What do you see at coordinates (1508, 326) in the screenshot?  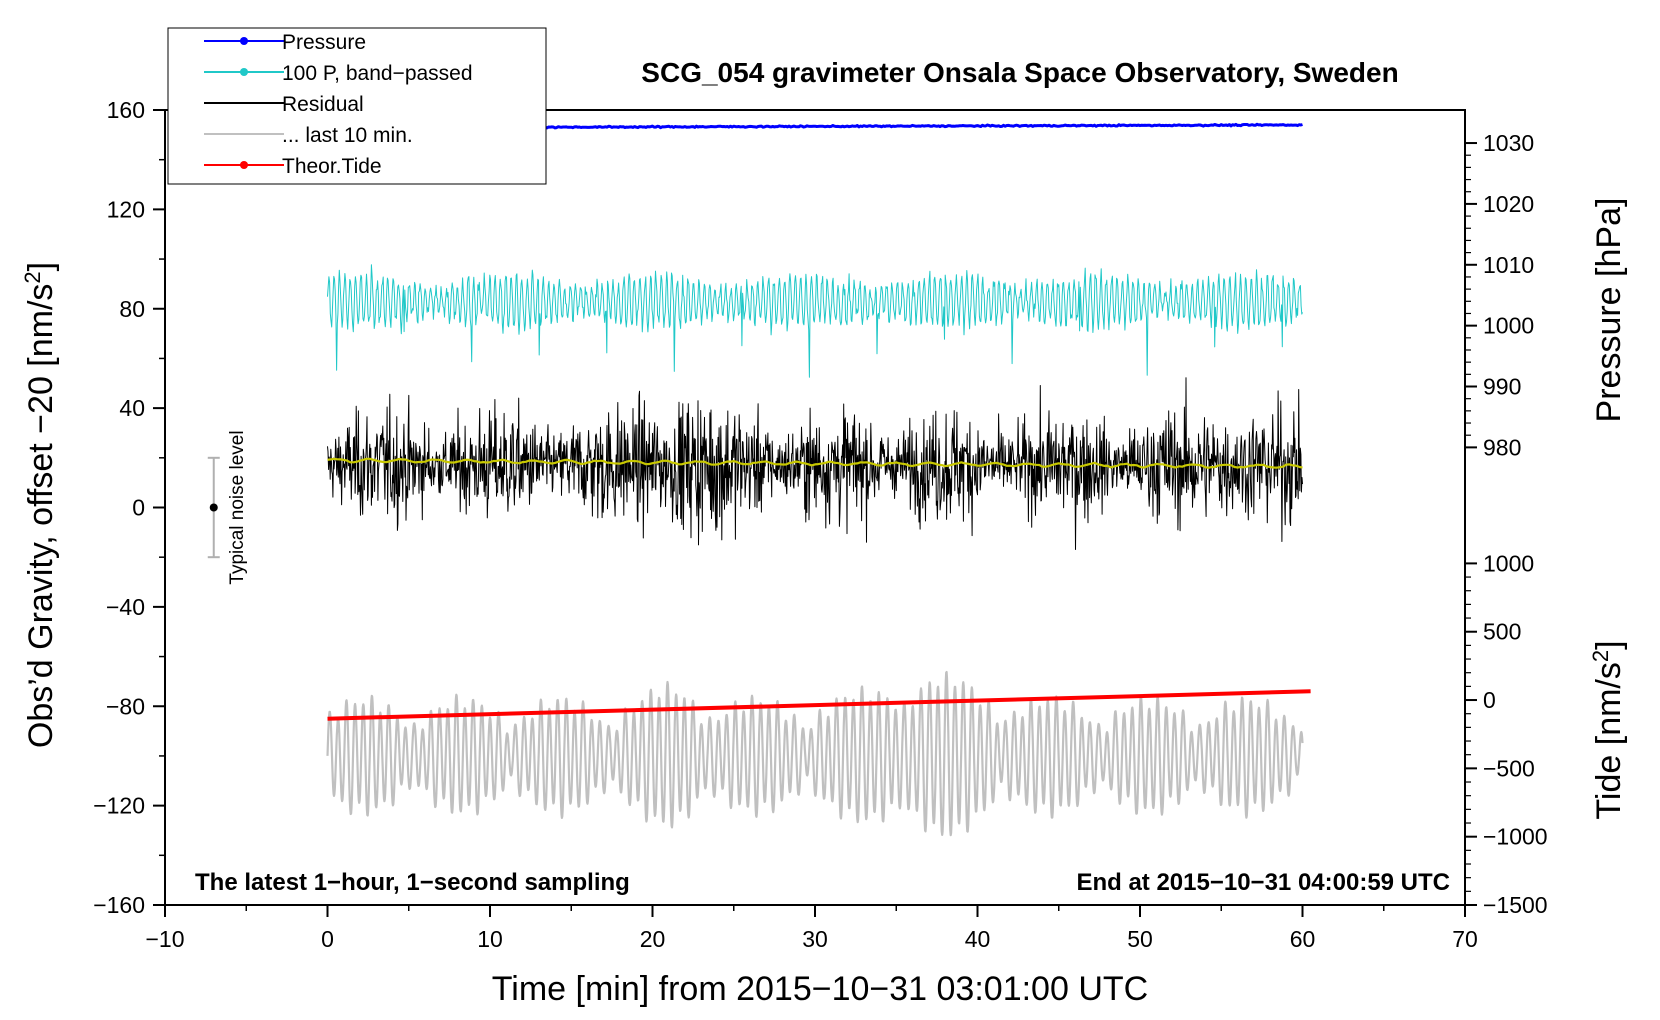 I see `pressure-tick-label: 1000` at bounding box center [1508, 326].